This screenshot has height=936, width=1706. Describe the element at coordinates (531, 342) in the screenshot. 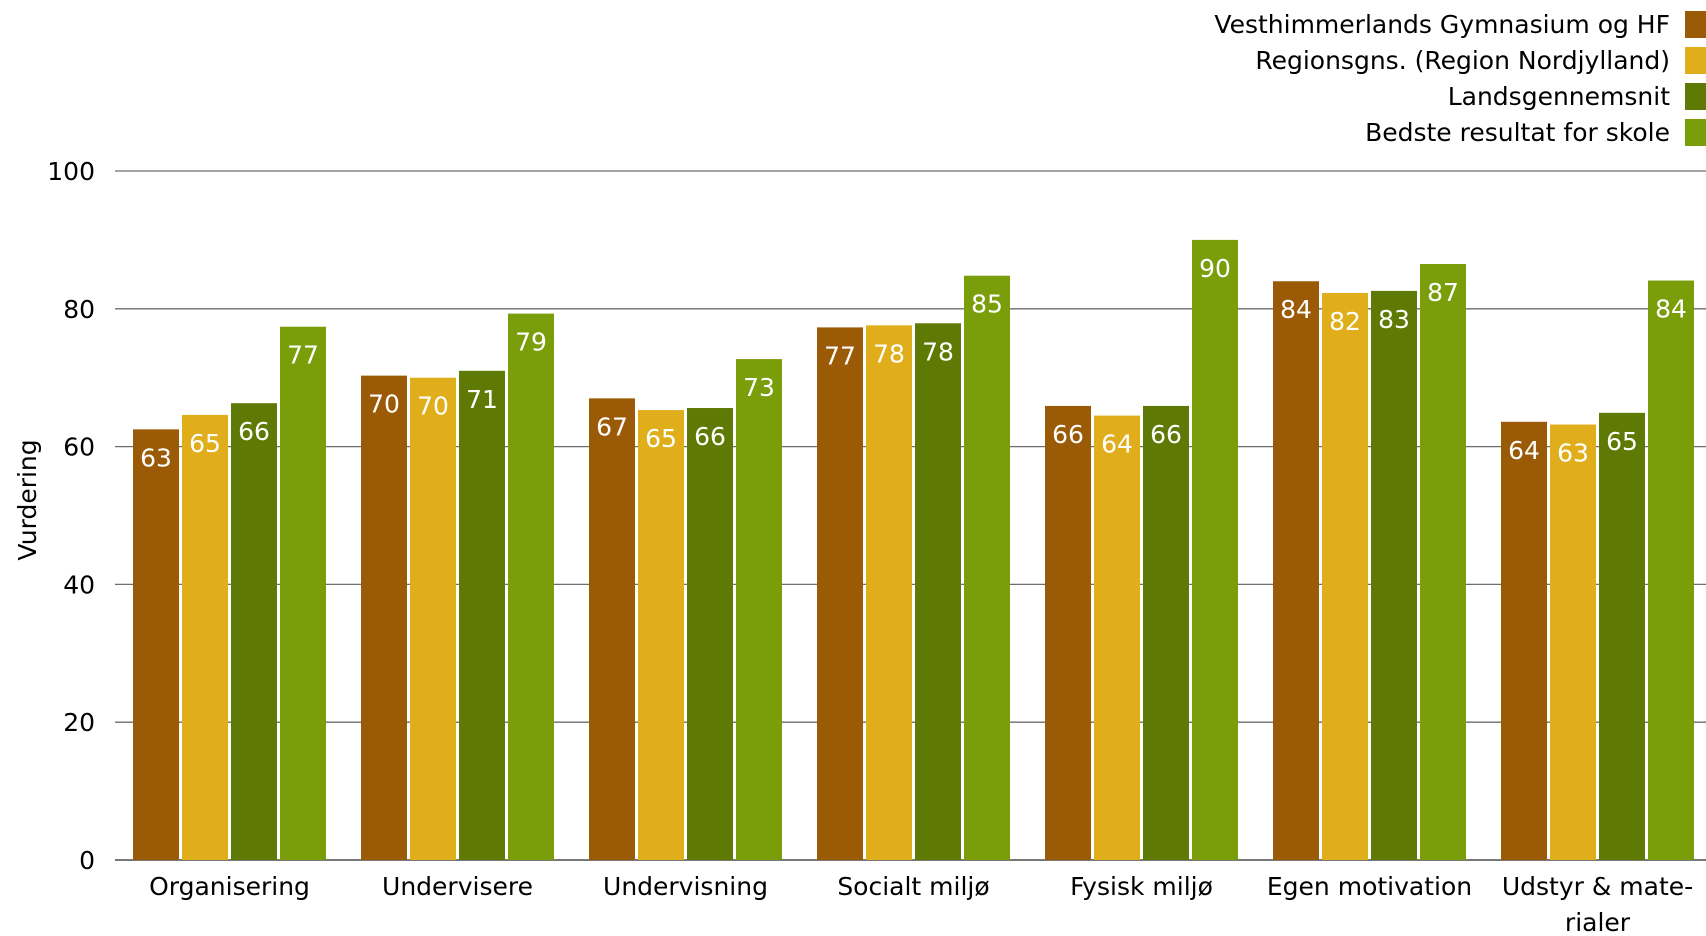

I see `data-label: 79` at that location.